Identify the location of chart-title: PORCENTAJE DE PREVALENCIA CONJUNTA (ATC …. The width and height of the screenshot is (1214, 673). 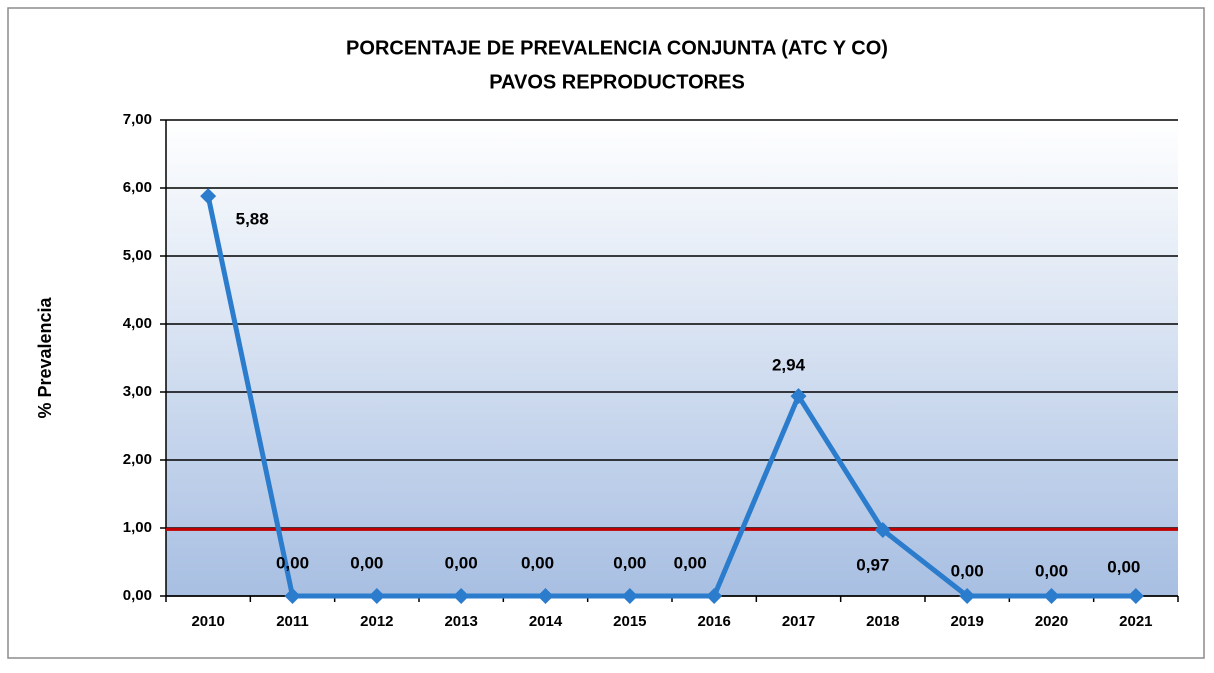
(617, 48).